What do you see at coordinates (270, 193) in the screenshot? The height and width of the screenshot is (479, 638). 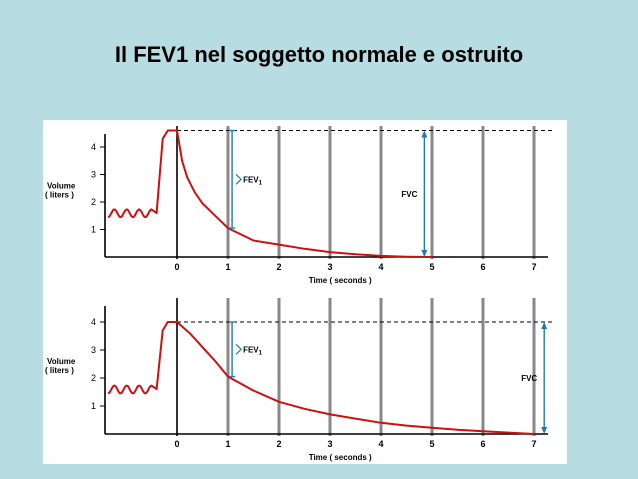 I see `volume-curve` at bounding box center [270, 193].